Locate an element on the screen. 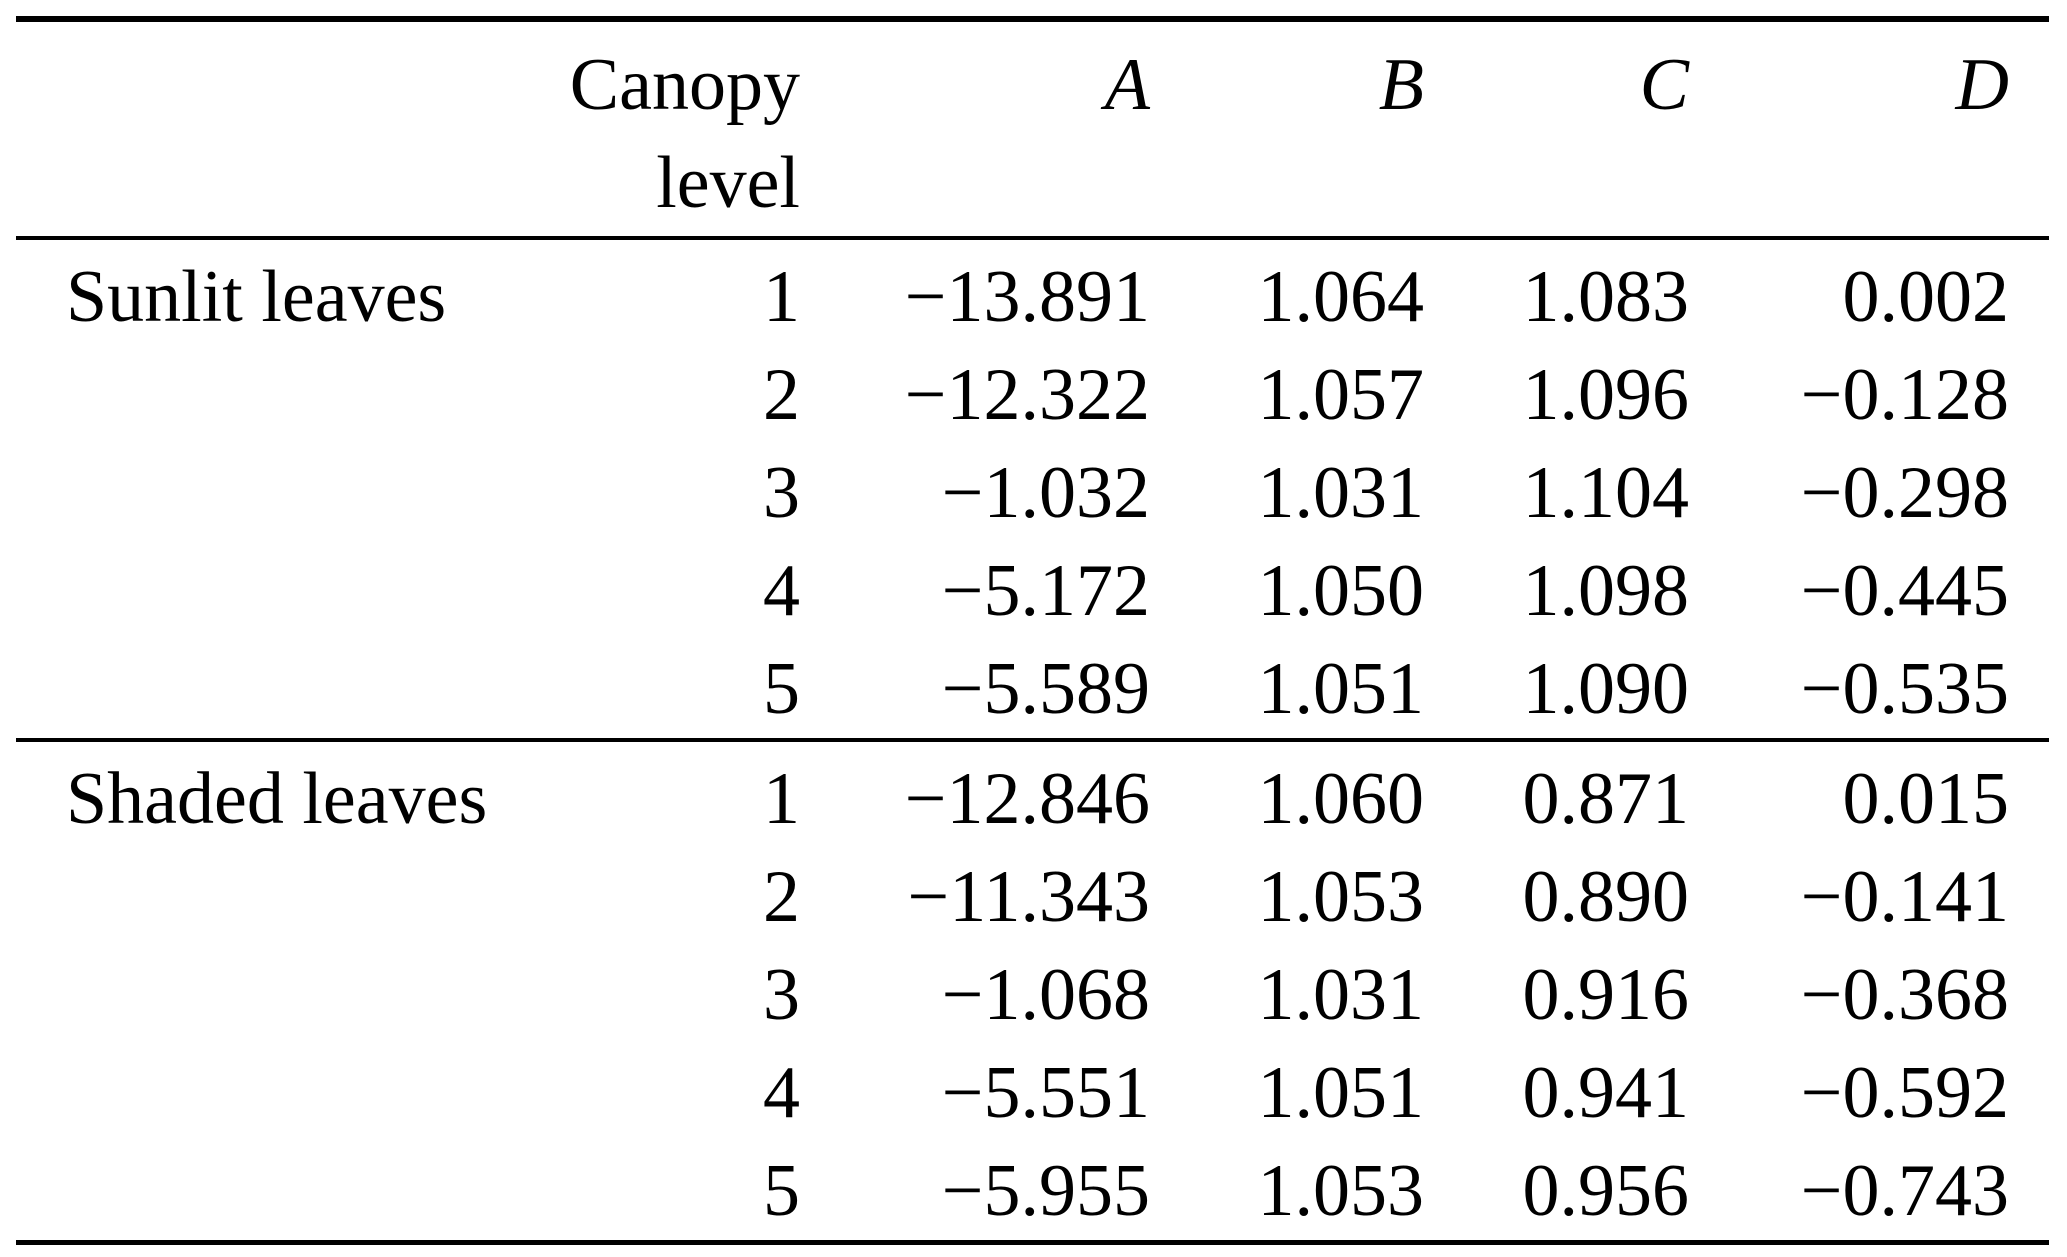 This screenshot has width=2067, height=1257. value-a: −5.955 is located at coordinates (1045, 1191).